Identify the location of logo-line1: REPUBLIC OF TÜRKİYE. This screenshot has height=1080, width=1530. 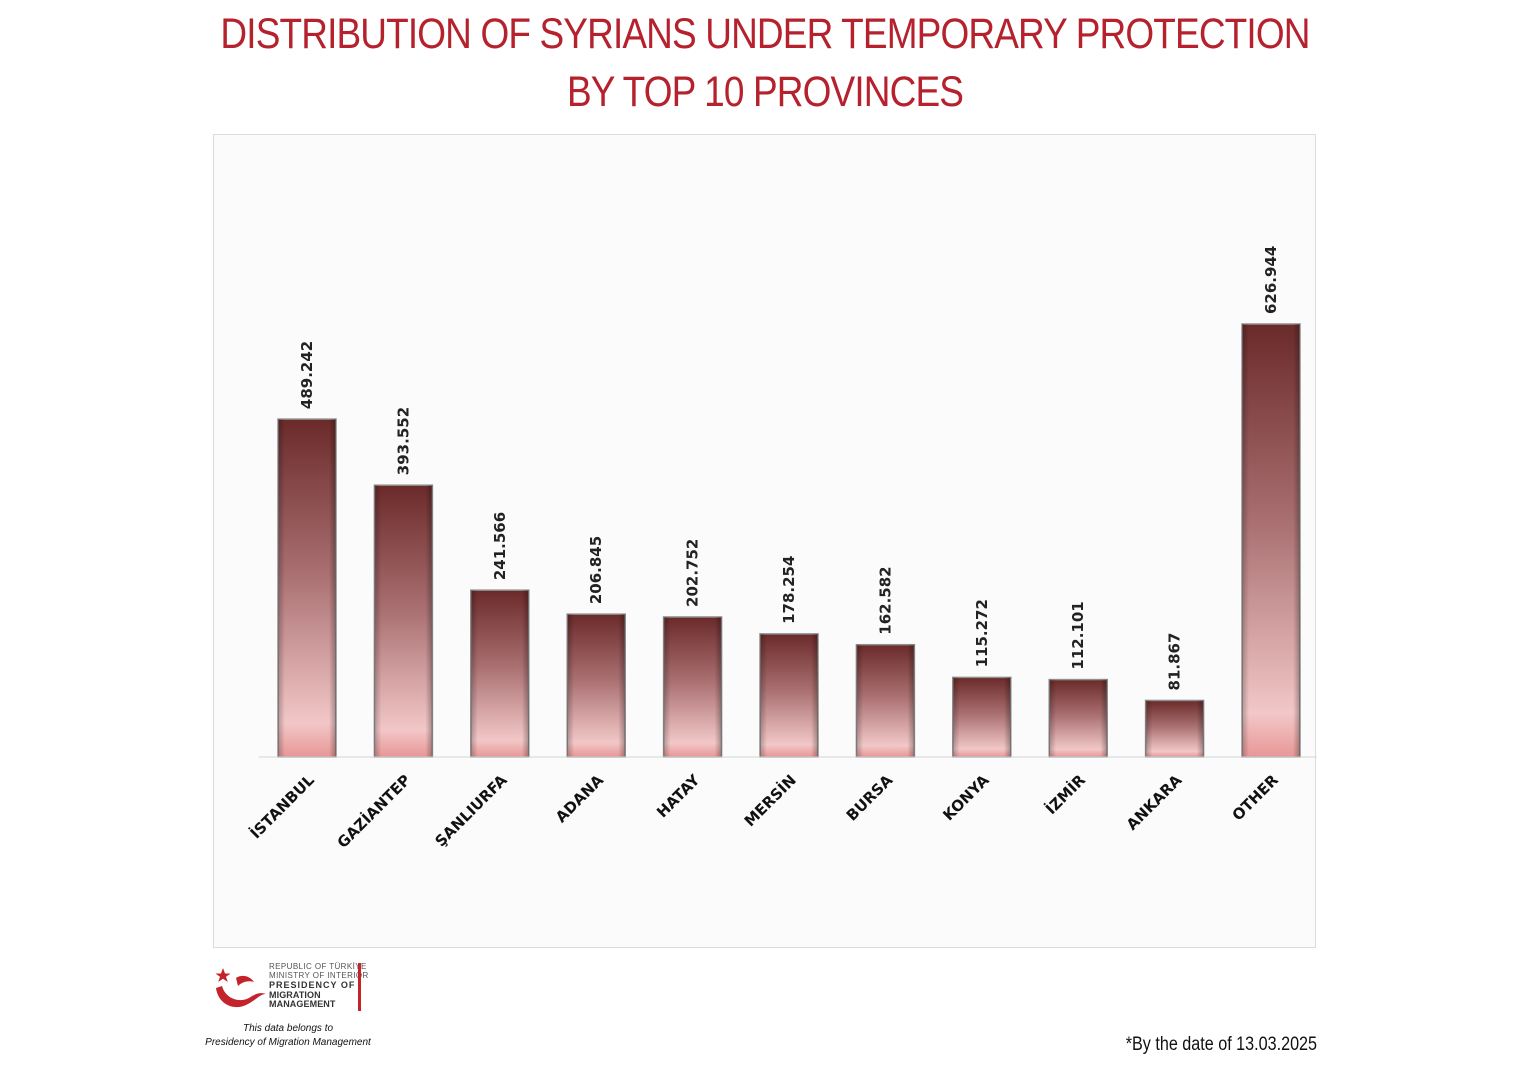
(318, 966).